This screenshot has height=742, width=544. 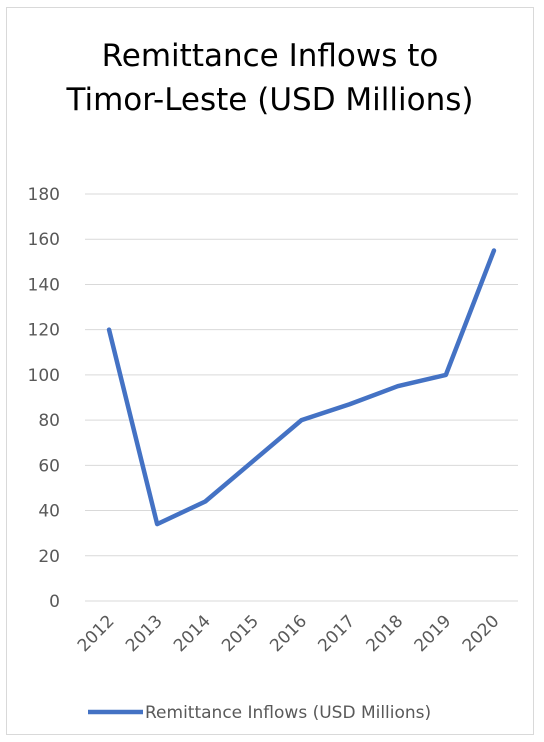 What do you see at coordinates (49, 557) in the screenshot?
I see `y-tick-label: 20` at bounding box center [49, 557].